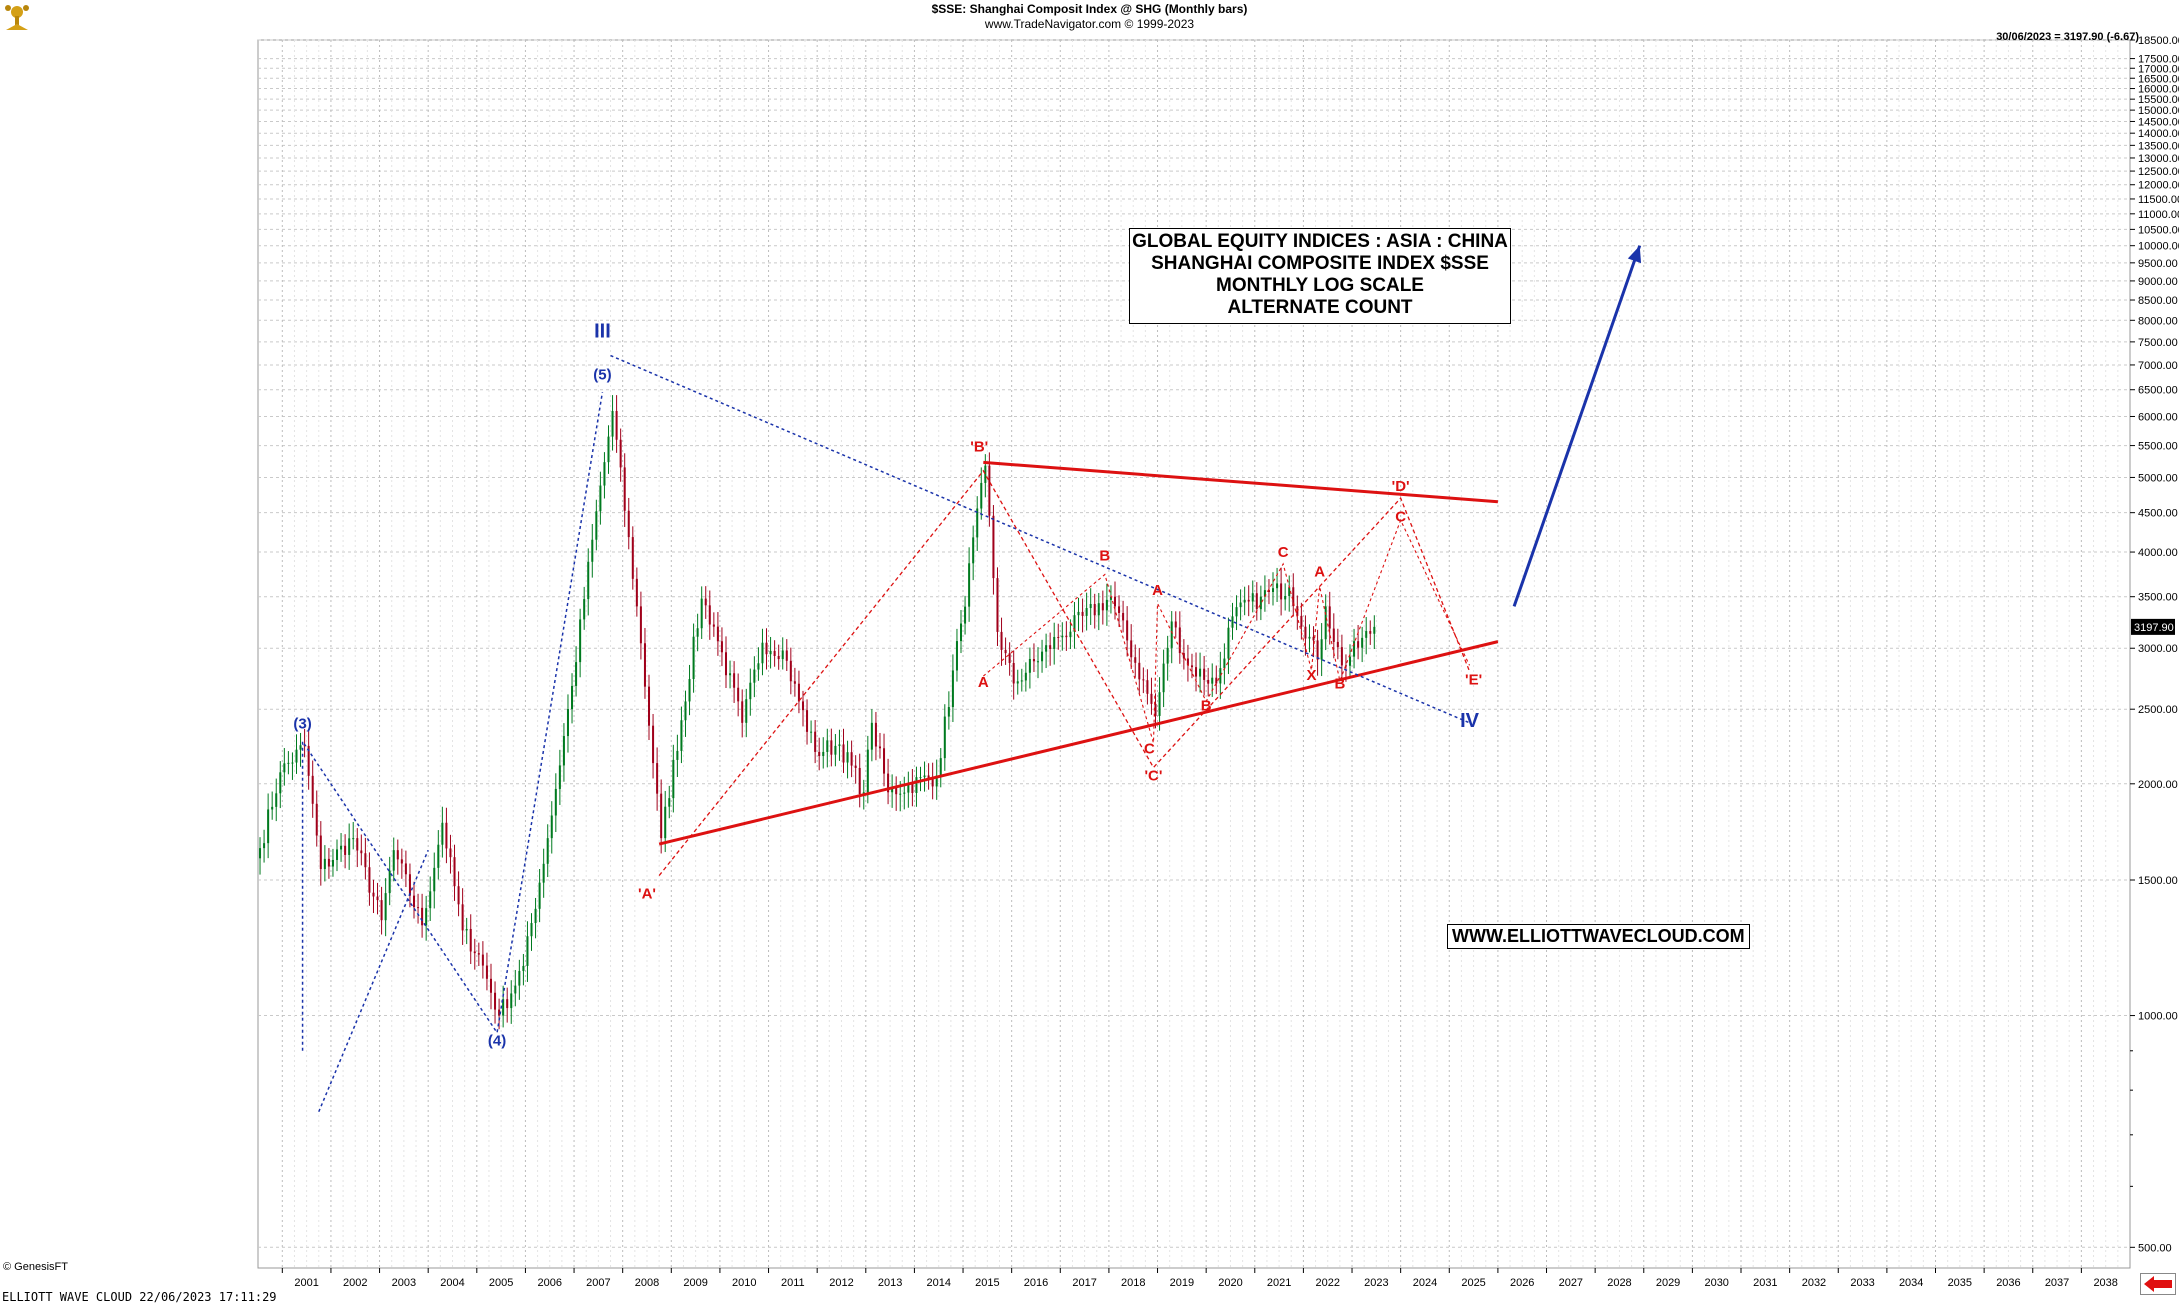 The image size is (2179, 1305). I want to click on y-tick-label: 7000.00, so click(2158, 366).